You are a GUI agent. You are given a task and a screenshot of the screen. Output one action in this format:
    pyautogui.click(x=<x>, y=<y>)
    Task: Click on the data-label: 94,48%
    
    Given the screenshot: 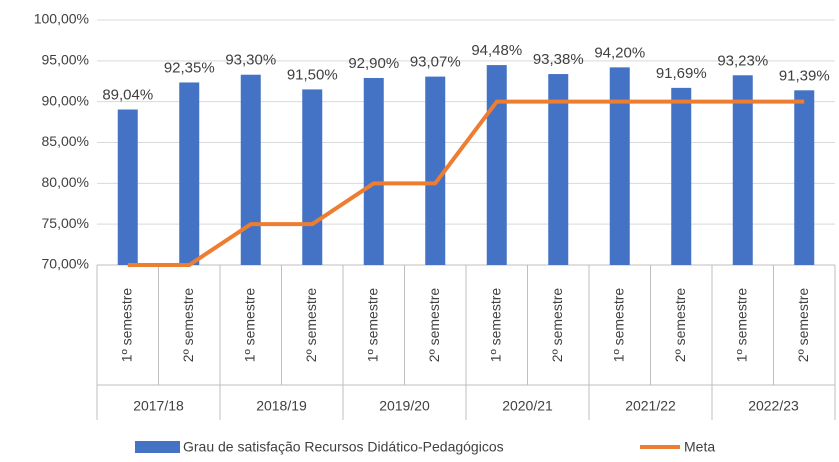 What is the action you would take?
    pyautogui.click(x=496, y=50)
    